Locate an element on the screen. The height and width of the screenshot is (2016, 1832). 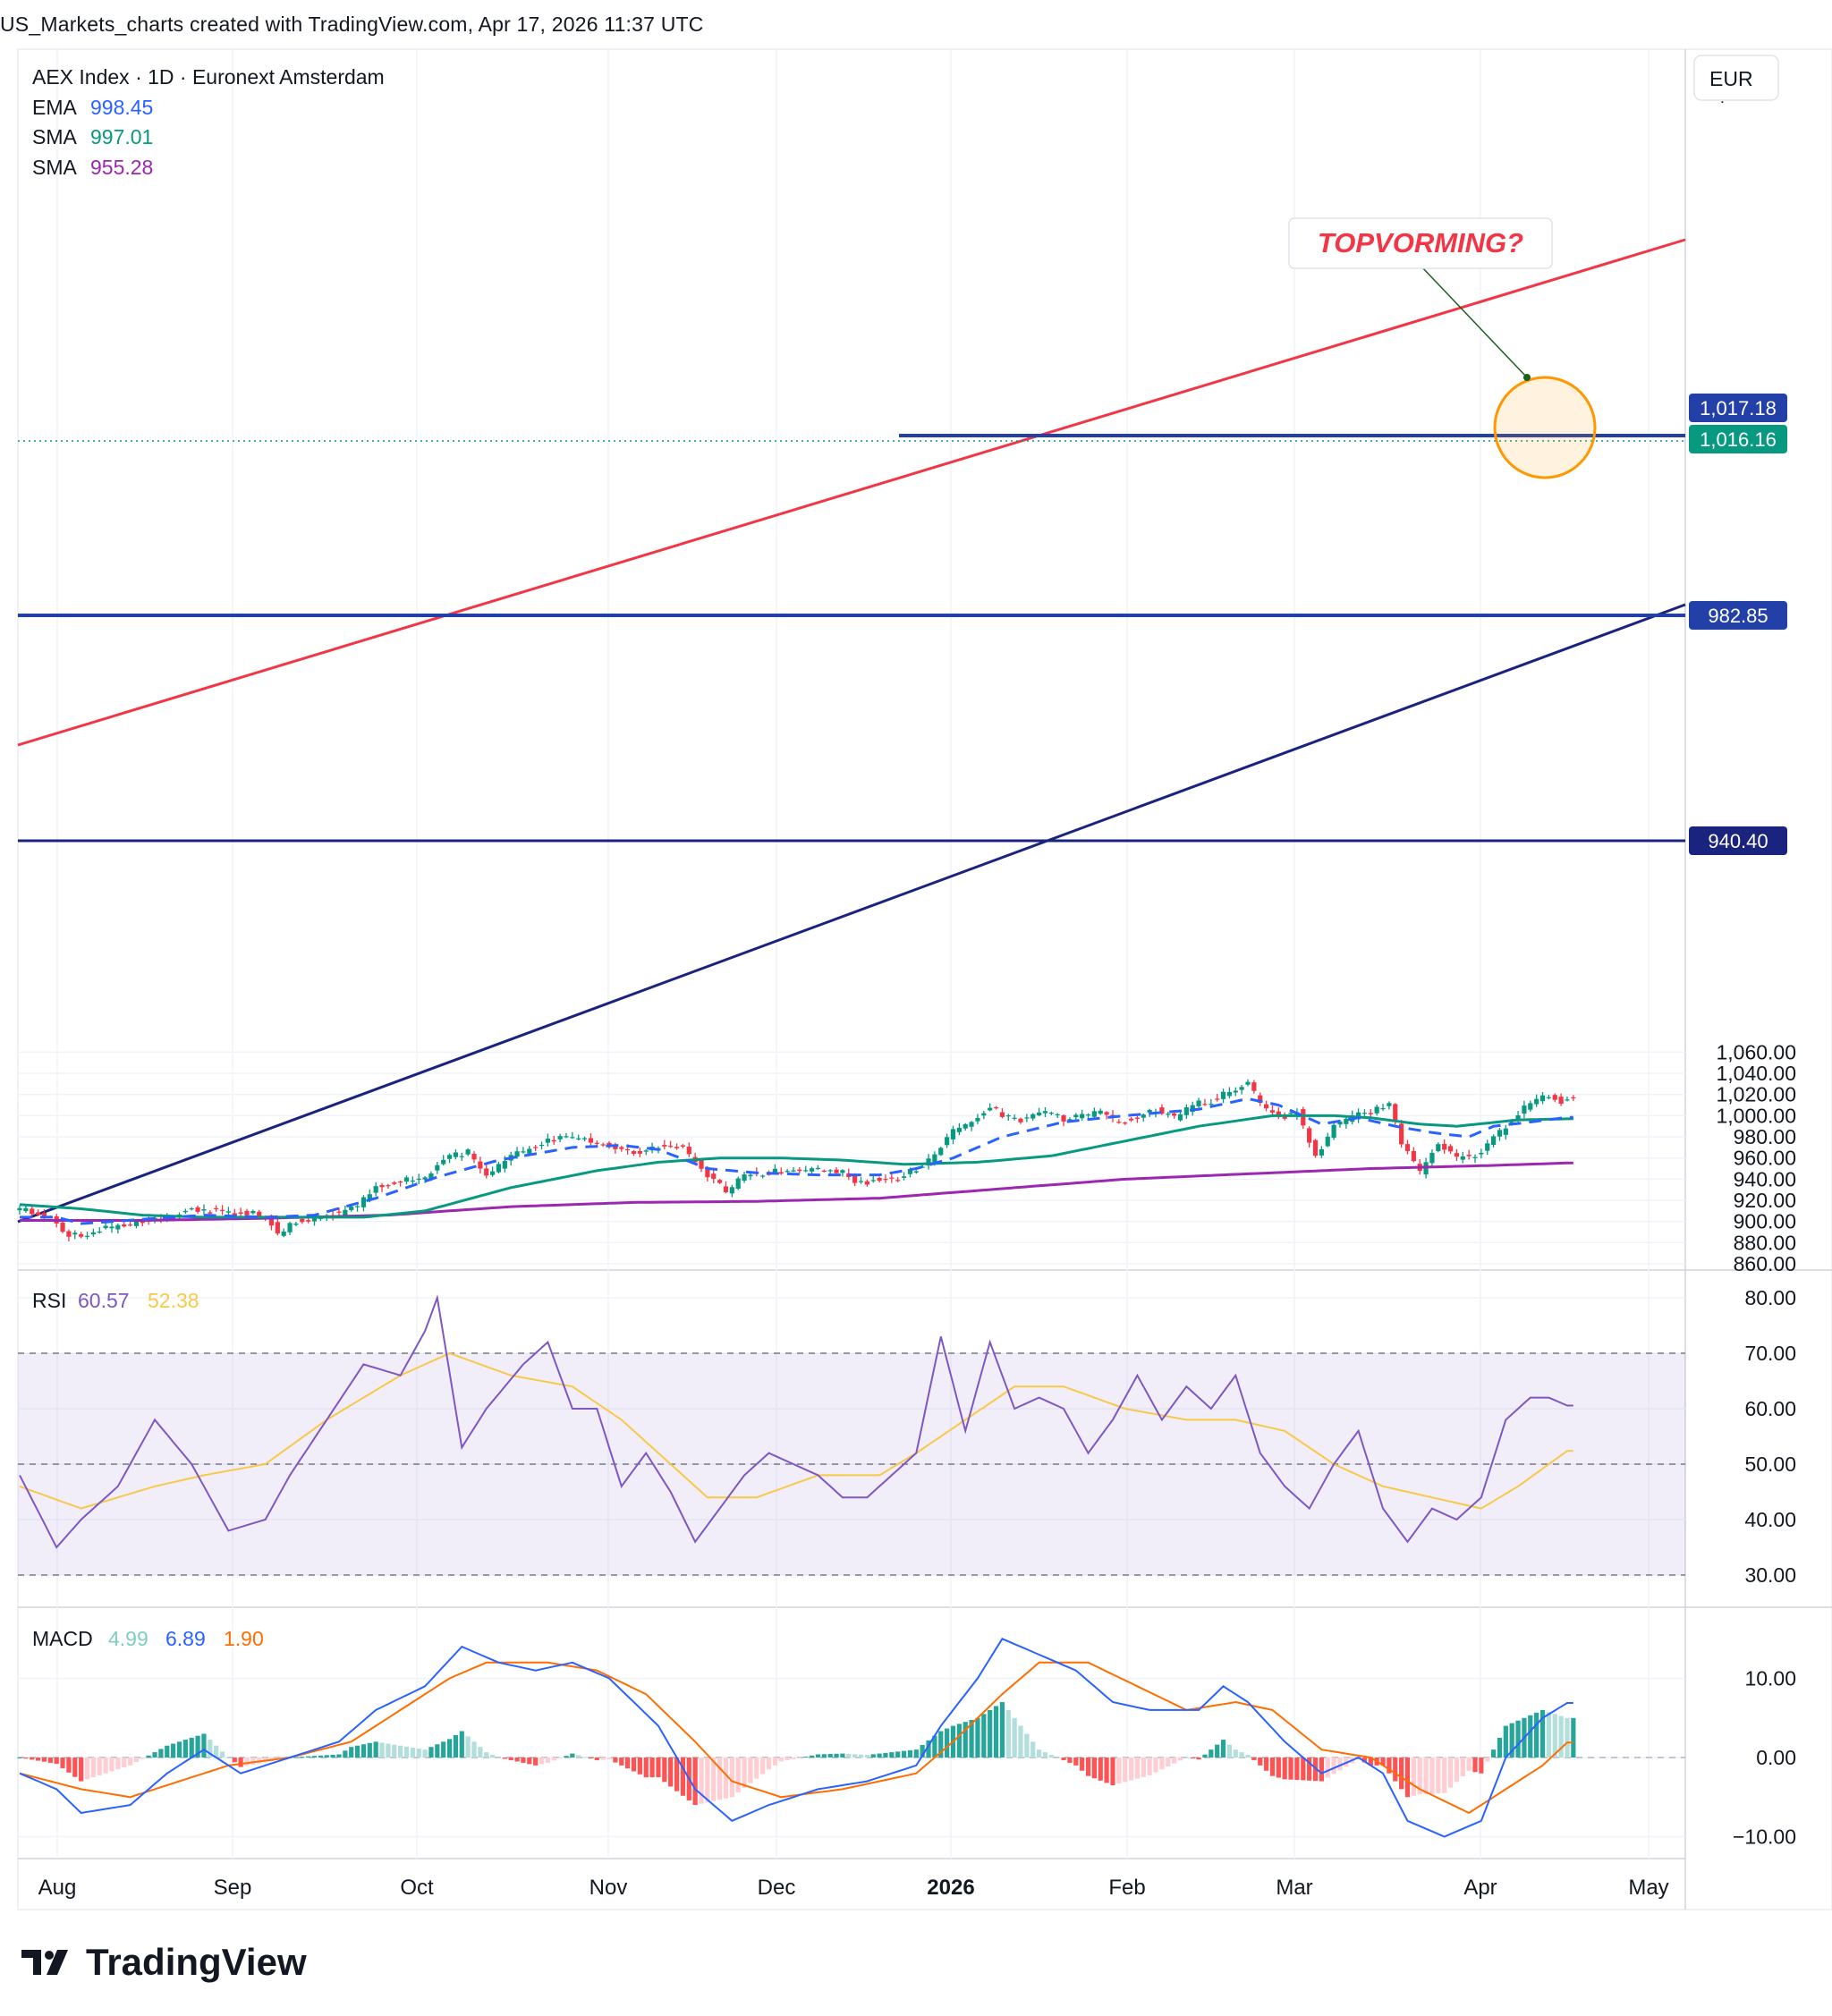
macd-legend-name: MACD is located at coordinates (62, 1638).